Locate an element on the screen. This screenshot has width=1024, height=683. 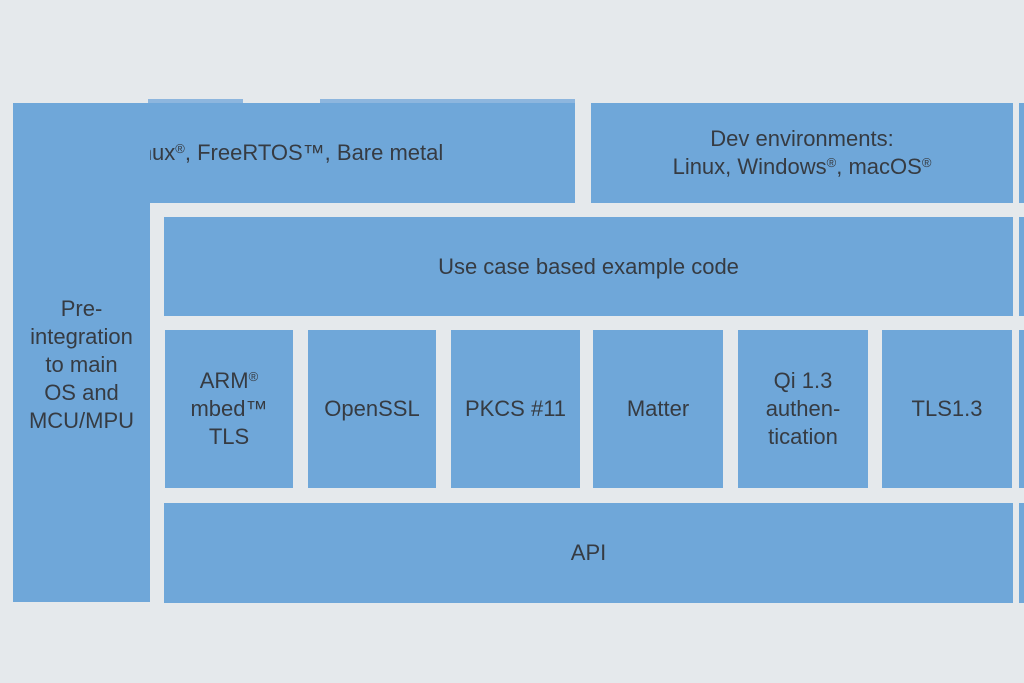
middleware-box-openssl: OpenSSL is located at coordinates (372, 409).